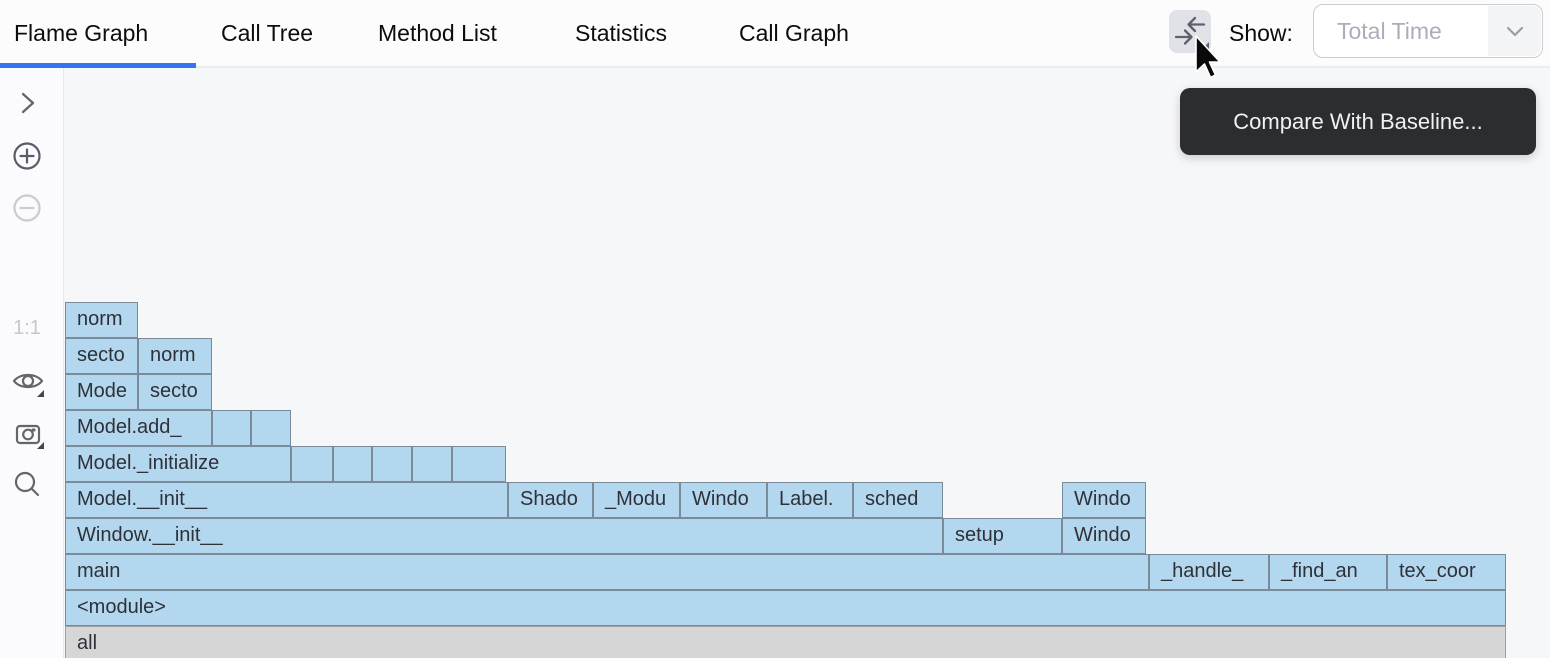 Image resolution: width=1550 pixels, height=658 pixels. Describe the element at coordinates (1002, 536) in the screenshot. I see `flame-bar: setup` at that location.